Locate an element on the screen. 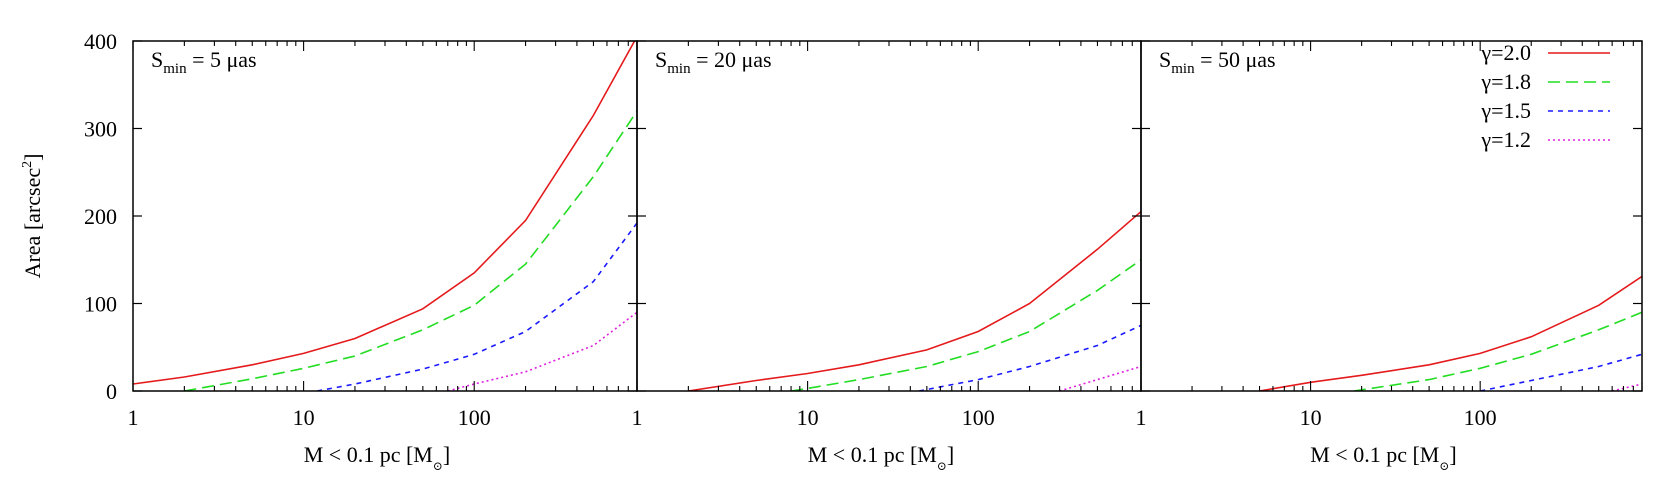  panel-label: Smin = 20 μas is located at coordinates (713, 62).